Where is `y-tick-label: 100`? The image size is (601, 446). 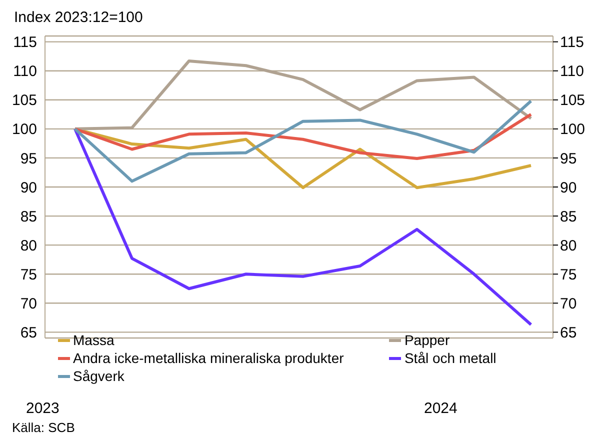 y-tick-label: 100 is located at coordinates (24, 129).